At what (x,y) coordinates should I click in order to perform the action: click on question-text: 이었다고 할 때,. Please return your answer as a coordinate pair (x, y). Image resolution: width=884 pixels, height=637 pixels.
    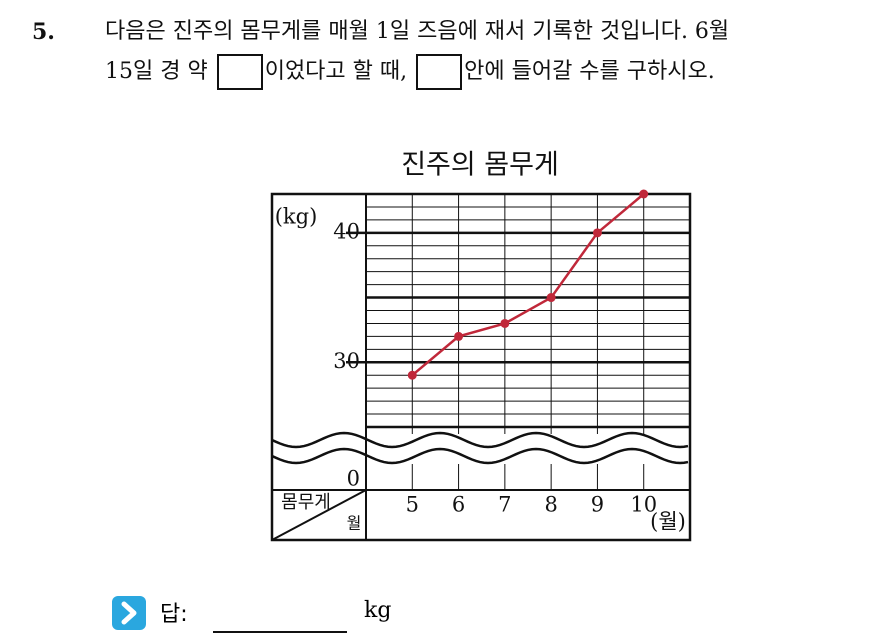
    Looking at the image, I should click on (336, 71).